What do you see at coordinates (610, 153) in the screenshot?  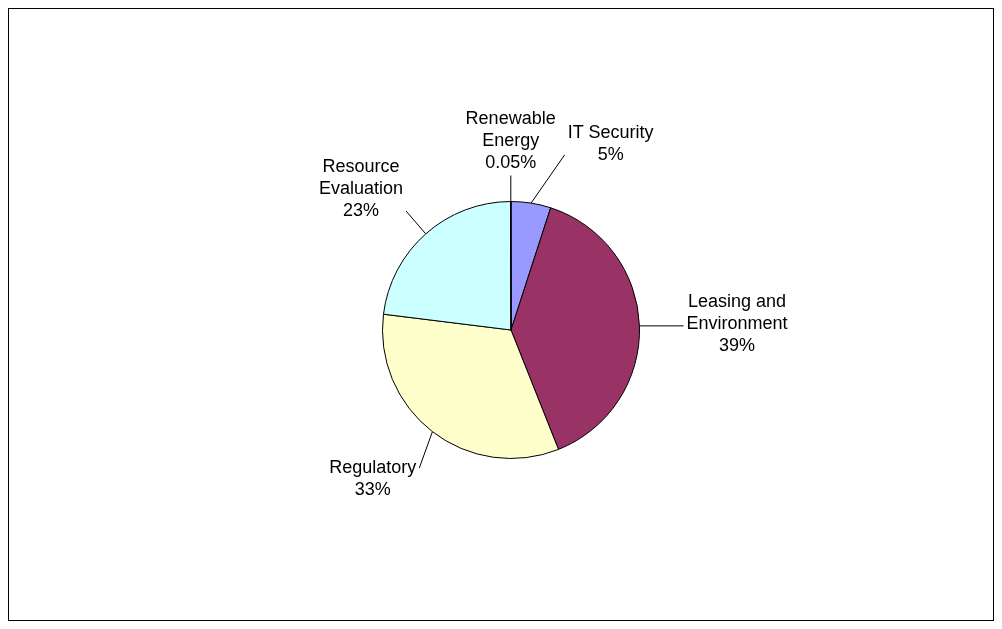 I see `data-label: 5%` at bounding box center [610, 153].